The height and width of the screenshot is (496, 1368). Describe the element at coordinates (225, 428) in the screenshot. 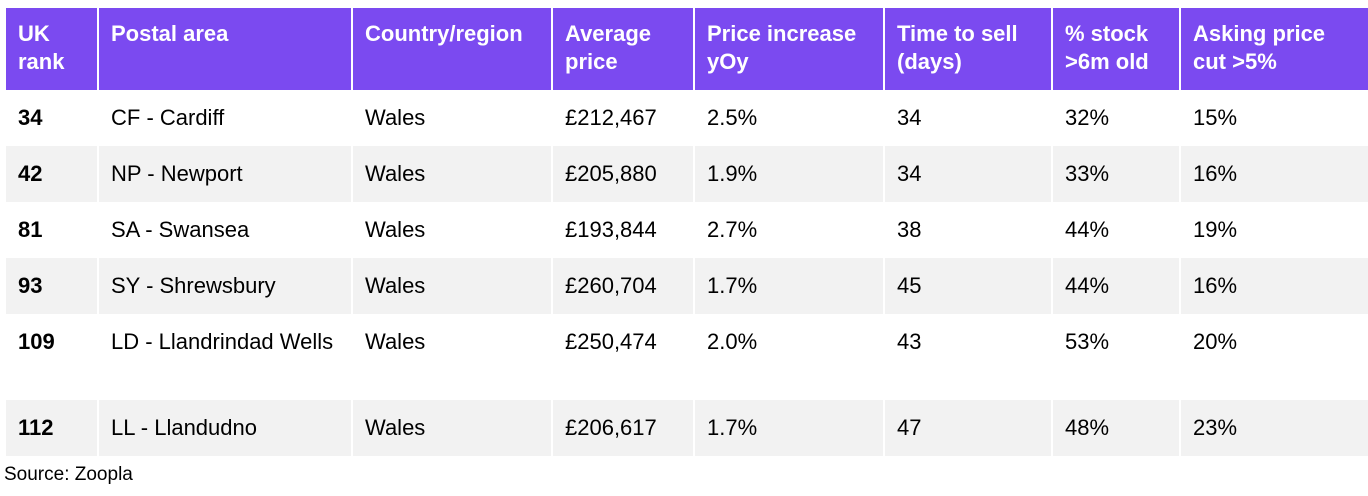

I see `cell-postal-area: LL - Llandudno` at that location.